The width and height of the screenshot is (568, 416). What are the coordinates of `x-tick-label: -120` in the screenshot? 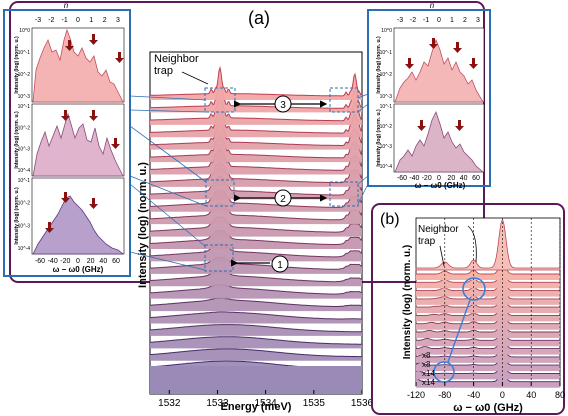 It's located at (416, 395).